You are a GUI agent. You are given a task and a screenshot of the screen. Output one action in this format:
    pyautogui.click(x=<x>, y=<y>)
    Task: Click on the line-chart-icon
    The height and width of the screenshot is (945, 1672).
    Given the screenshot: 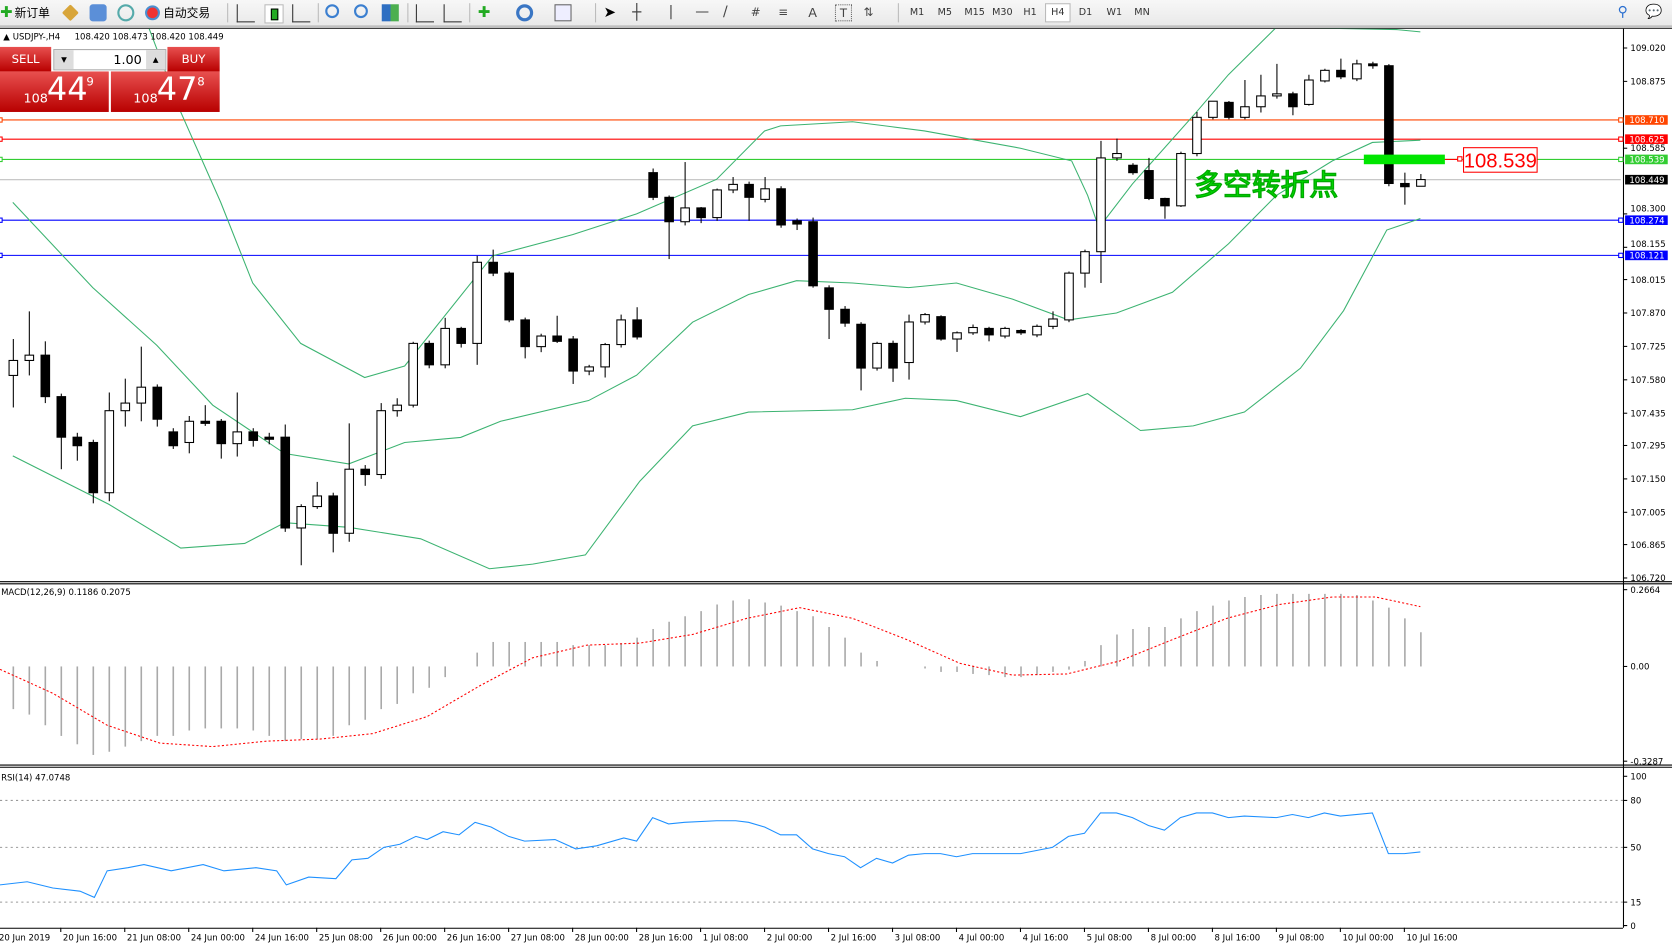 What is the action you would take?
    pyautogui.click(x=301, y=13)
    